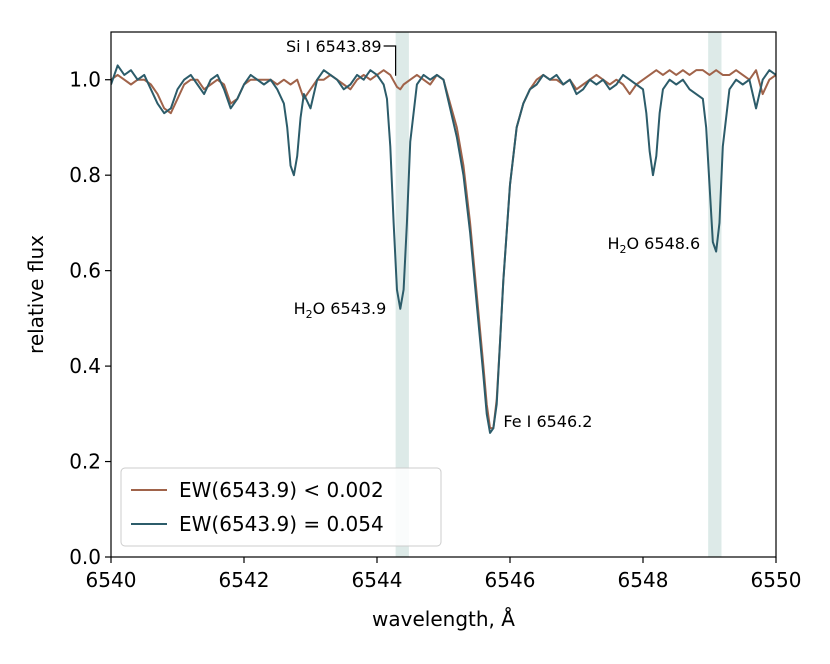  I want to click on h2o-6543-annotation: H2O 6543.9, so click(340, 310).